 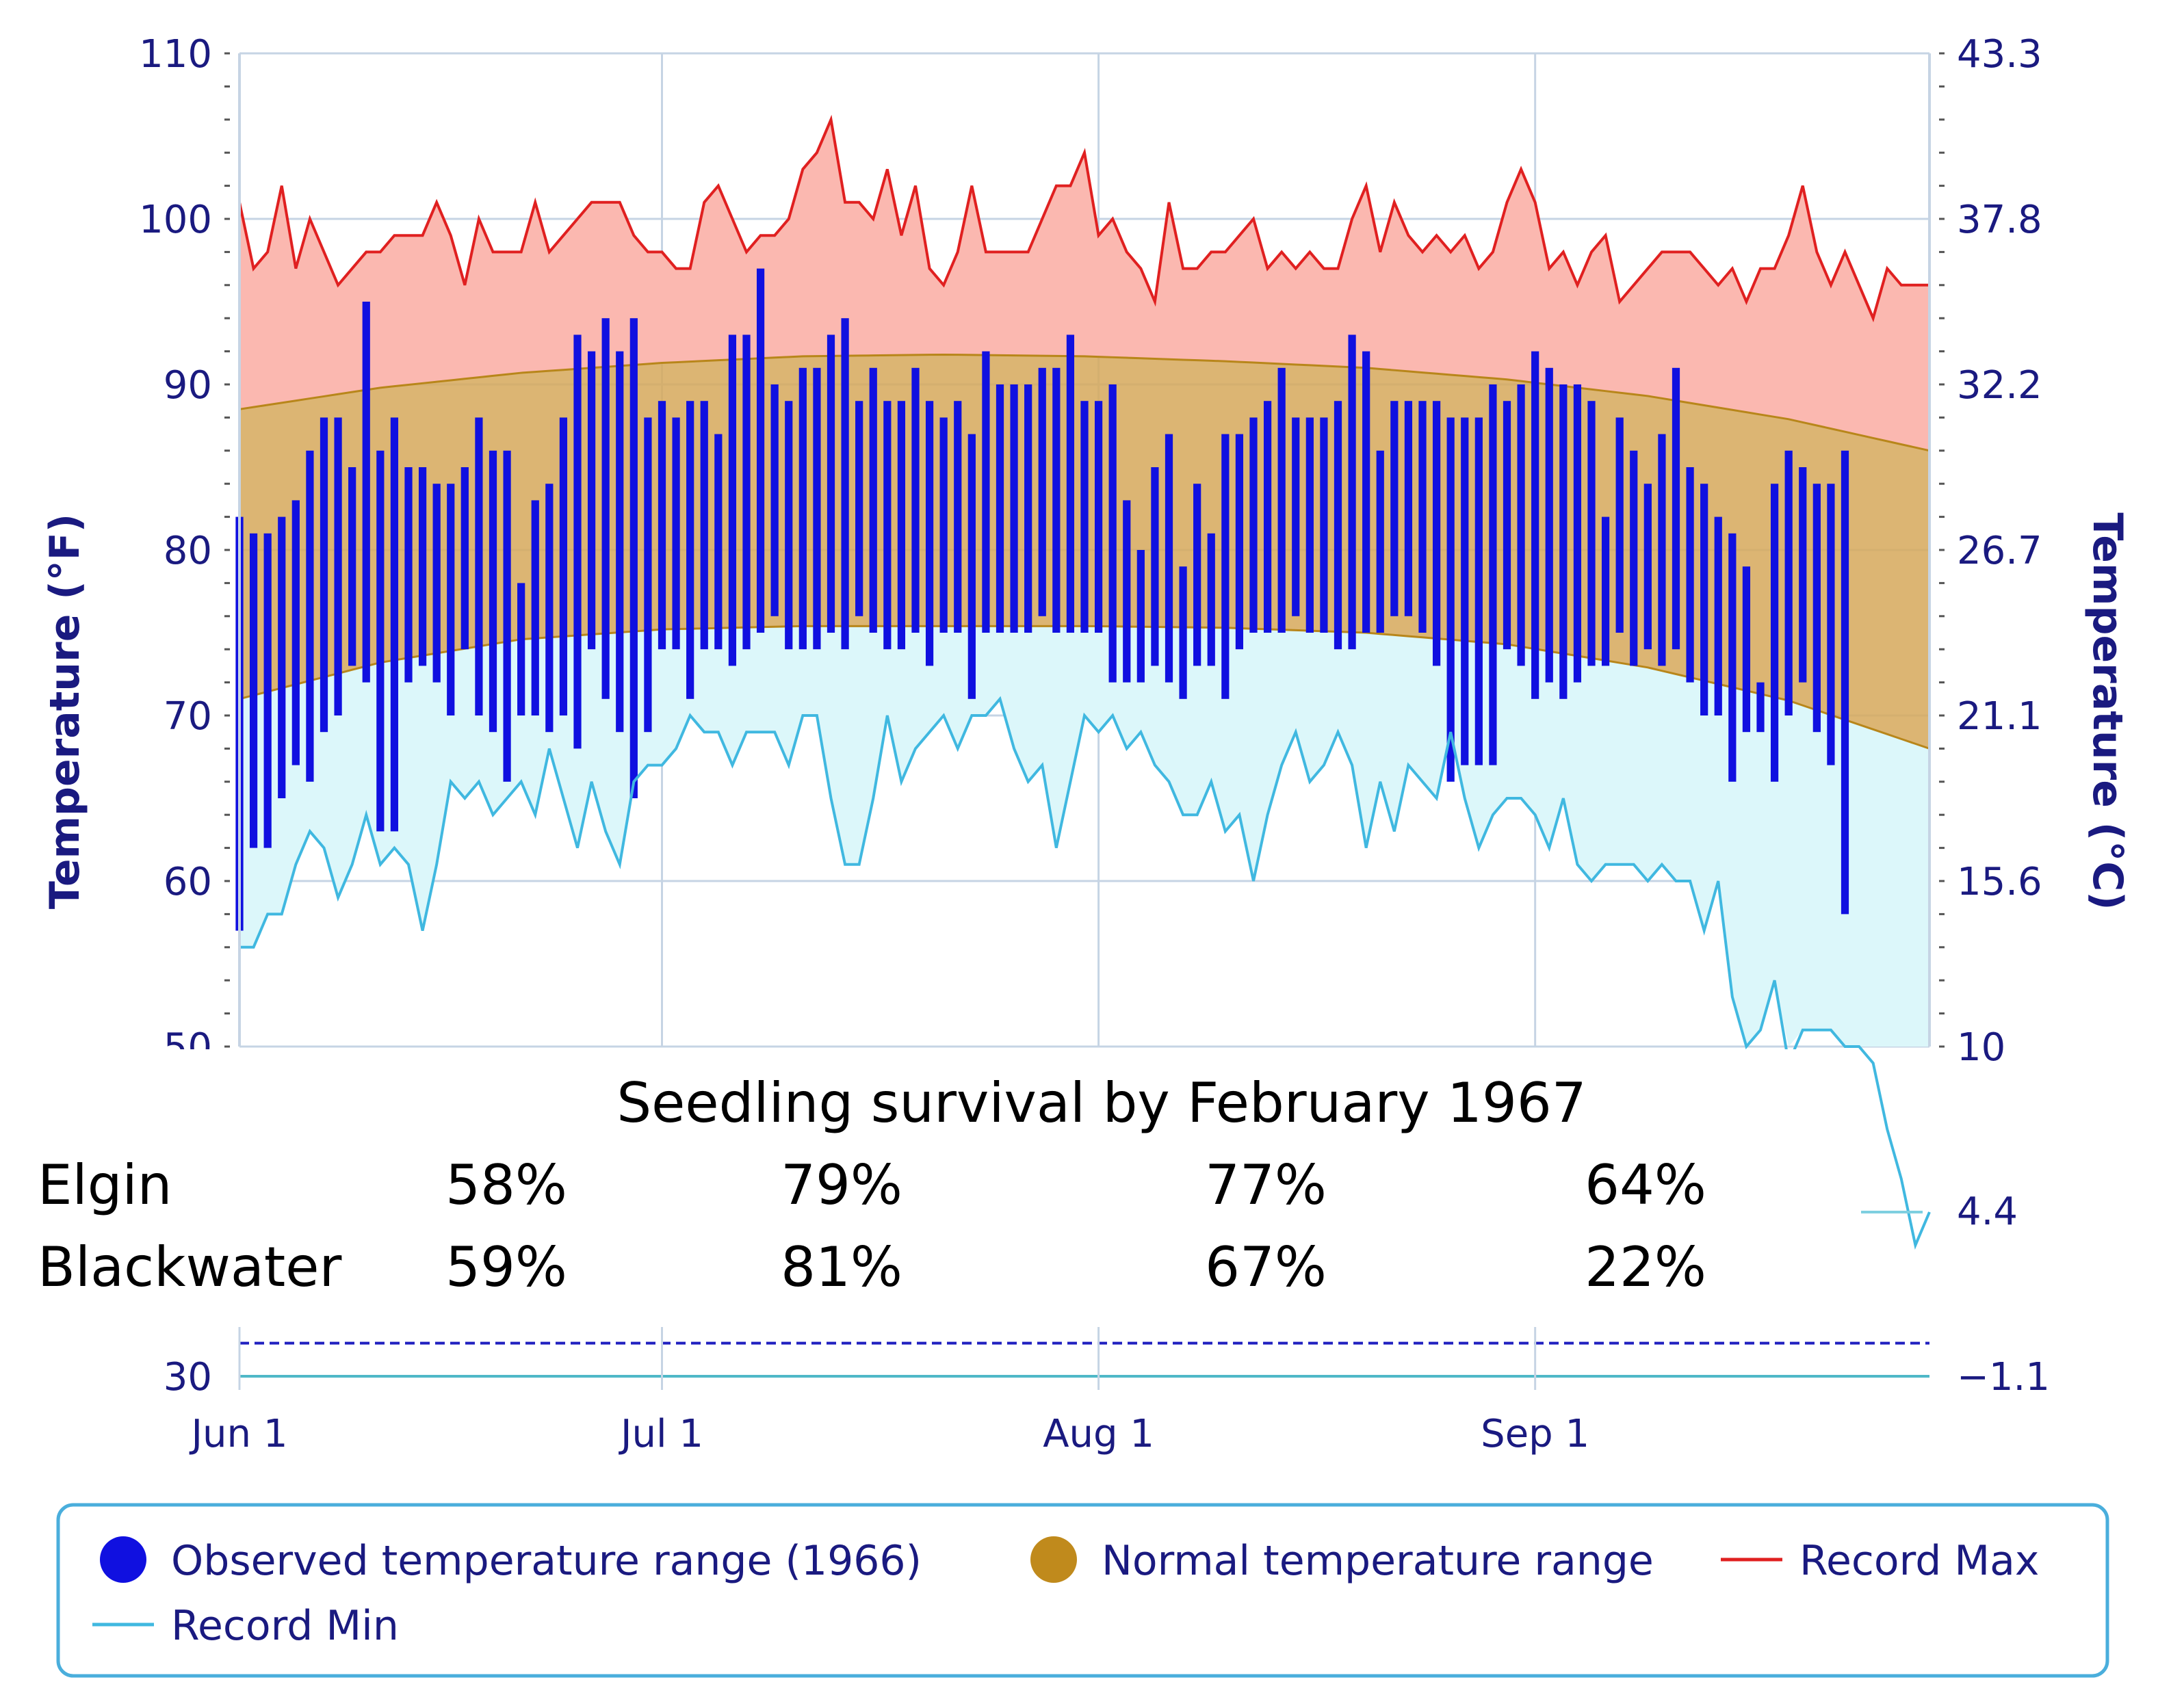 I want to click on survival-value: 81%, so click(x=841, y=1267).